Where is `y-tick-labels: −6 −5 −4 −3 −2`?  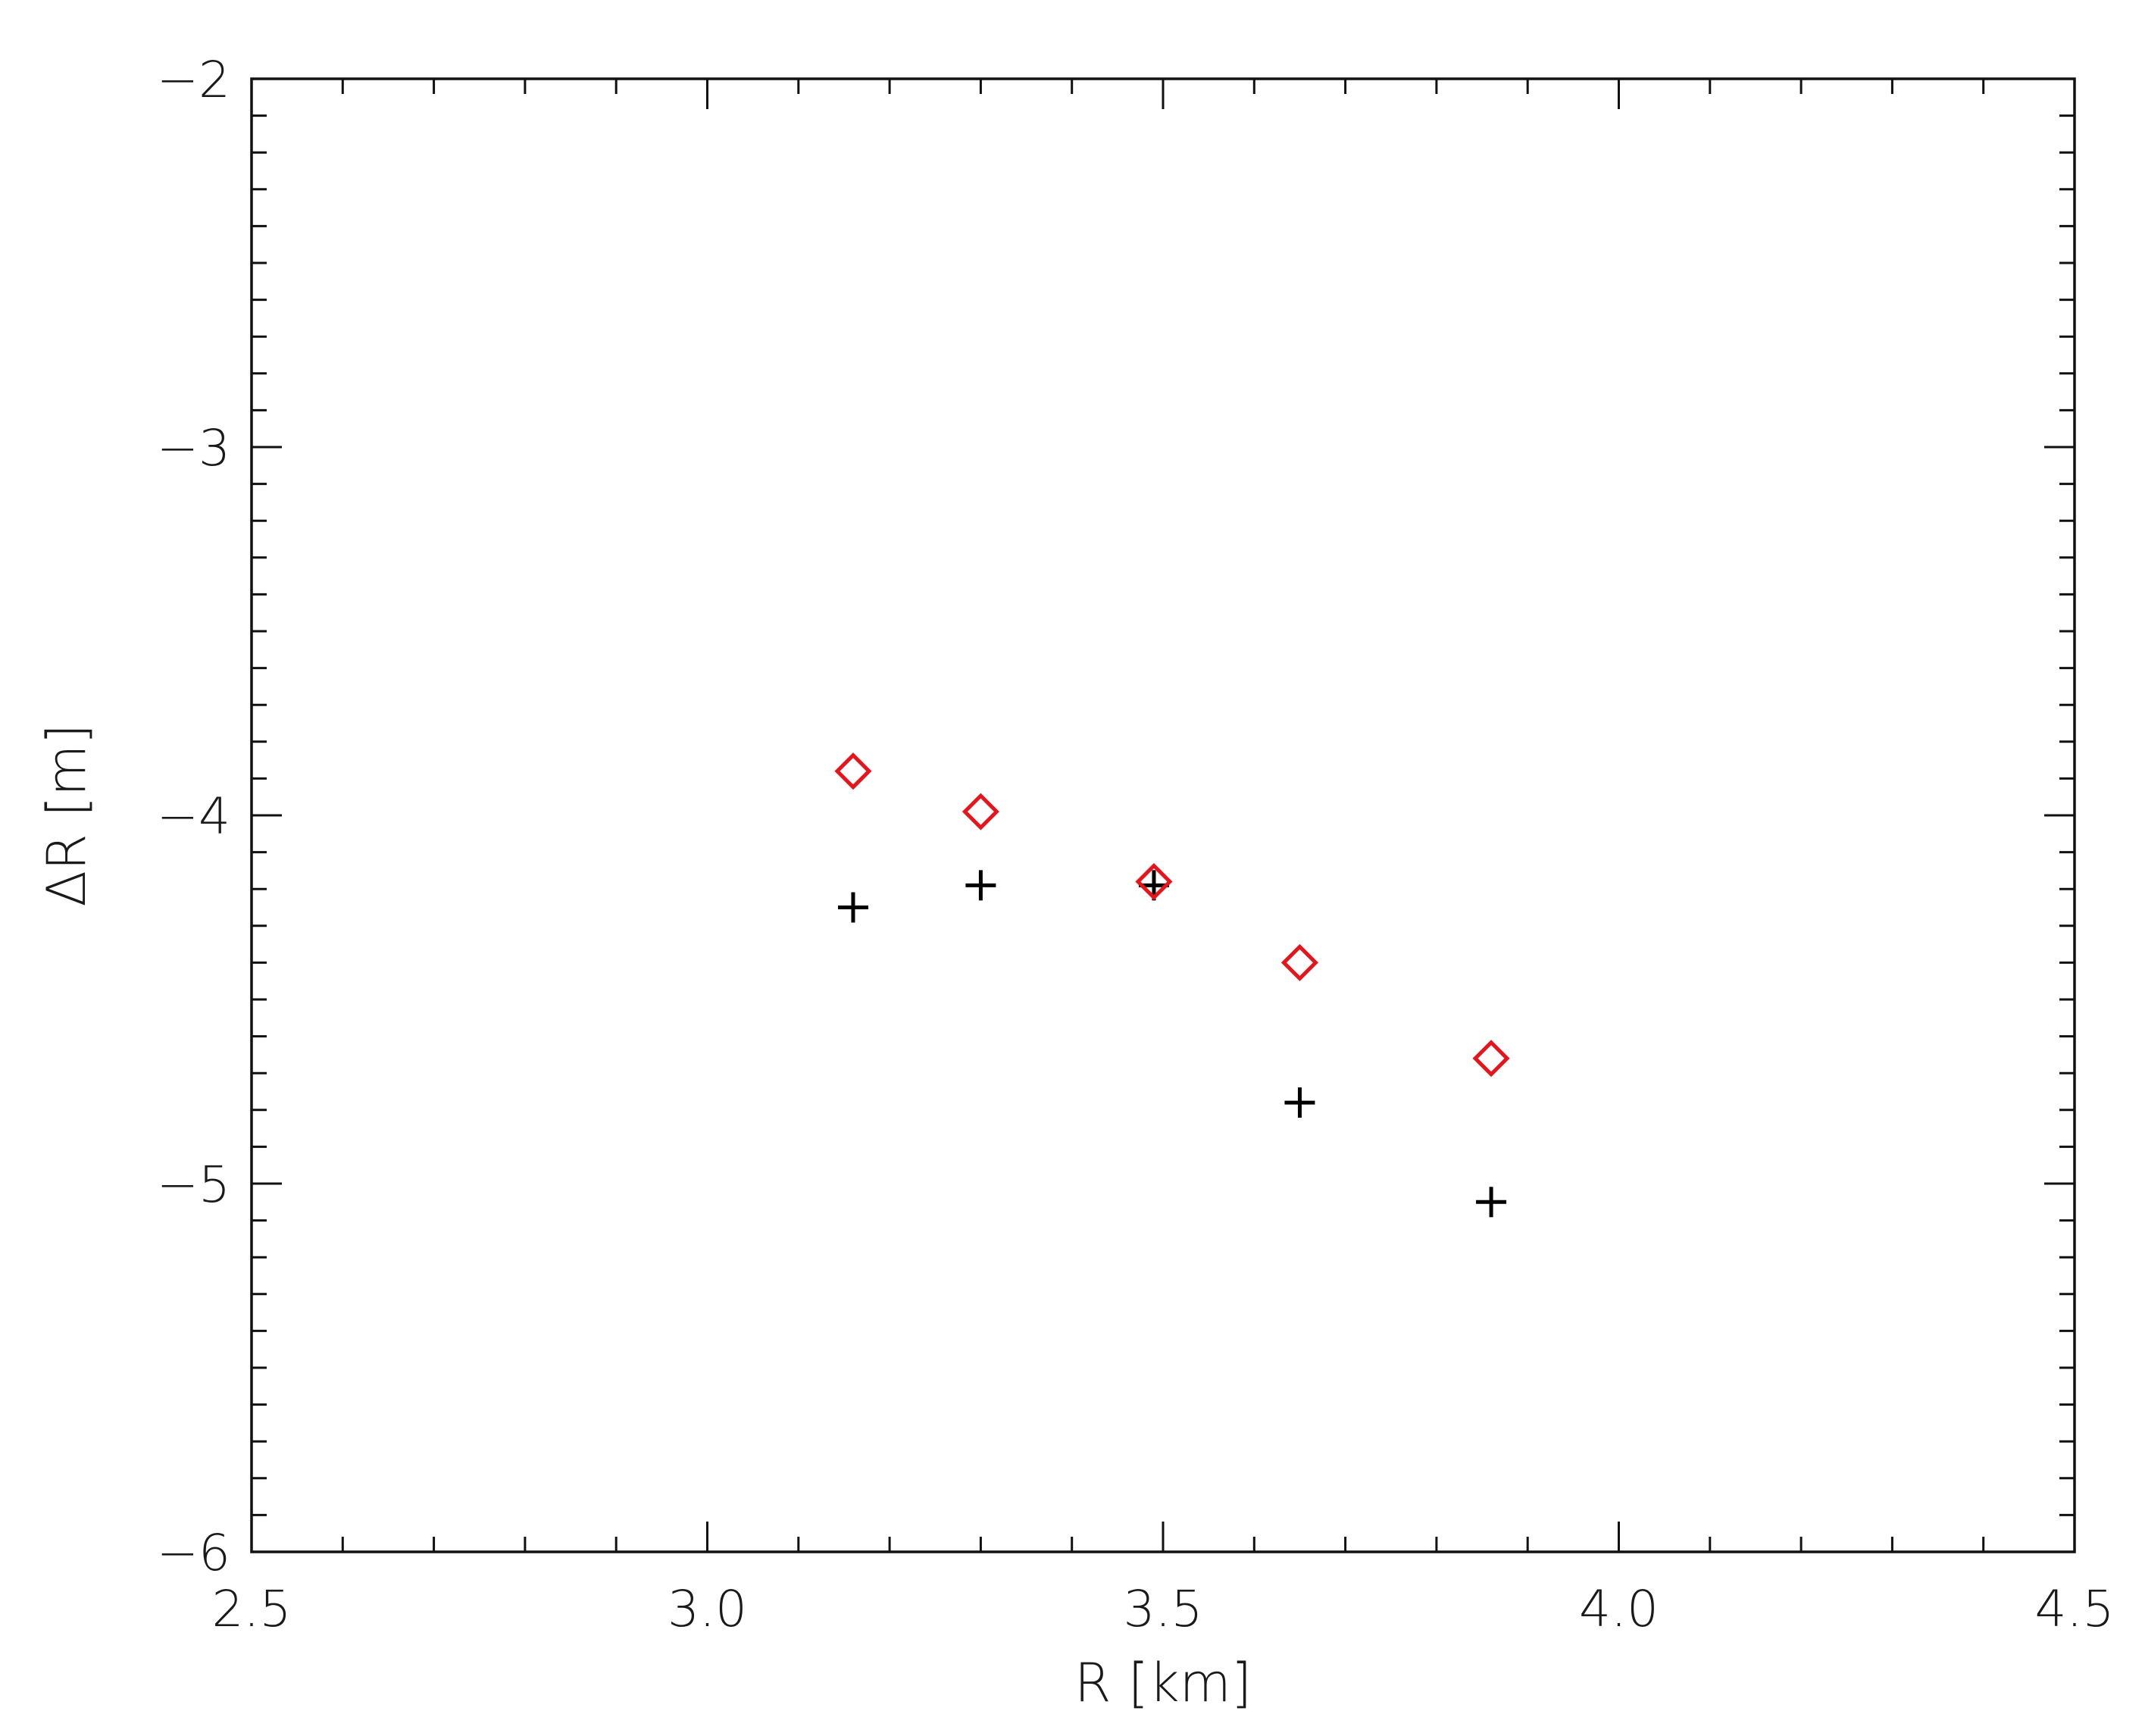 y-tick-labels: −6 −5 −4 −3 −2 is located at coordinates (193, 816).